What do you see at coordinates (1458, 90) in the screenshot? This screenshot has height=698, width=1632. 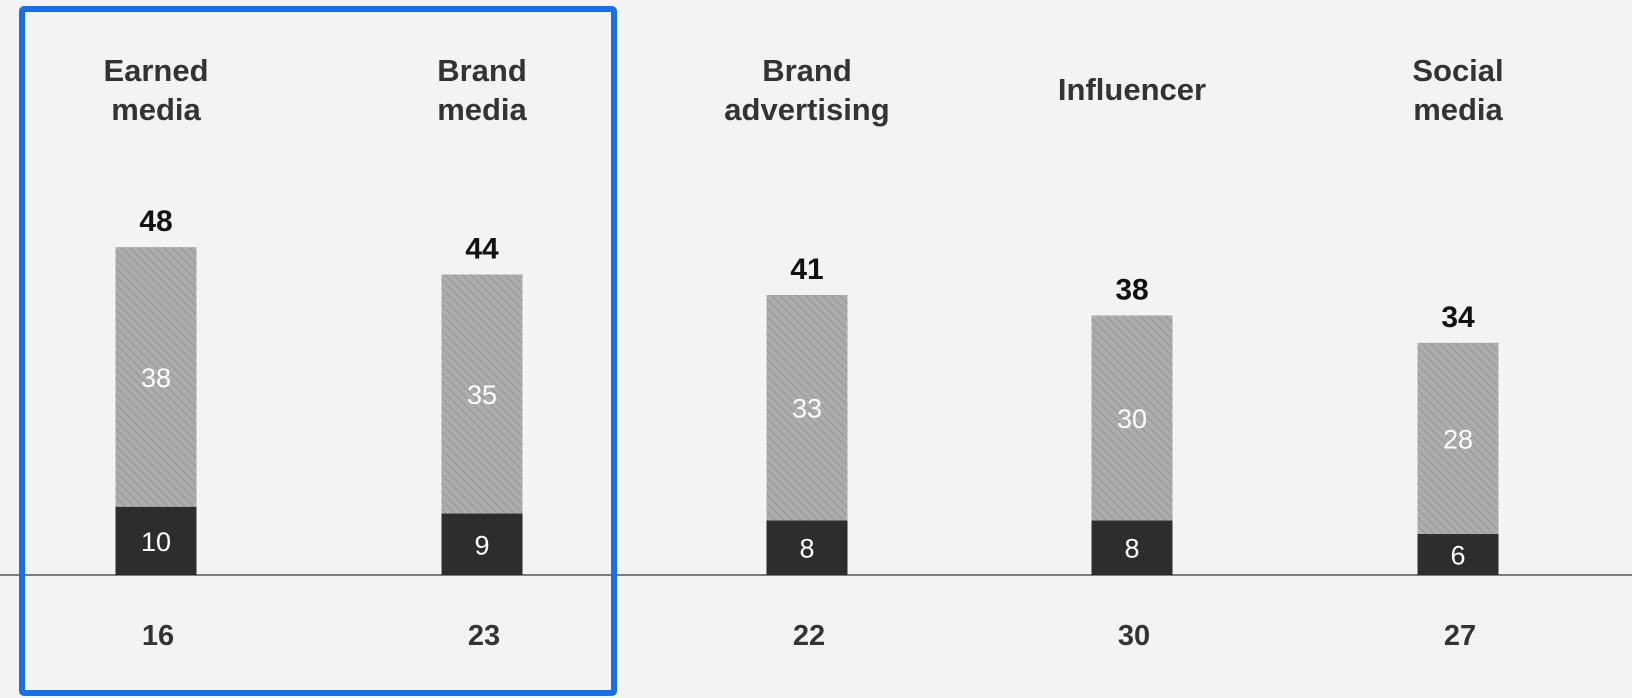 I see `category-label: Social media` at bounding box center [1458, 90].